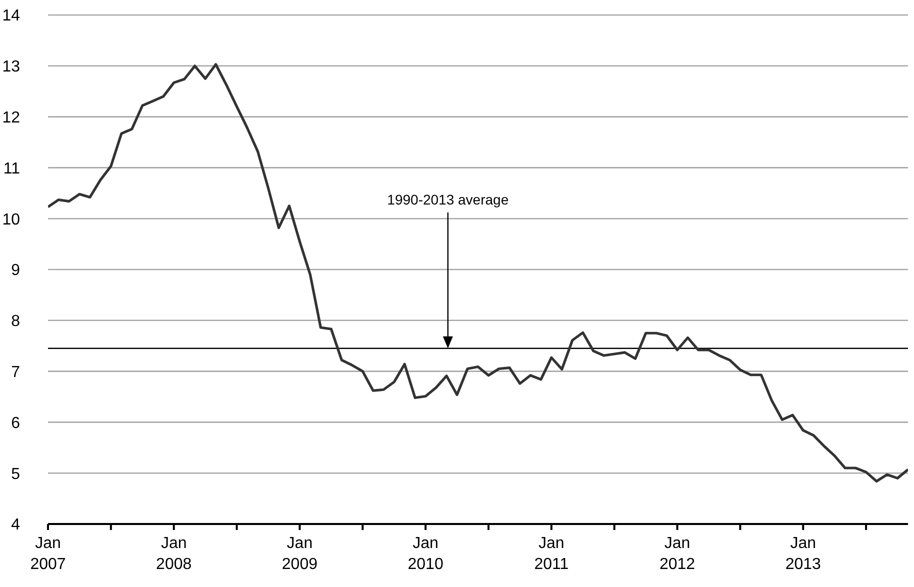 This screenshot has width=914, height=587. Describe the element at coordinates (448, 199) in the screenshot. I see `ref-line-label: 1990-2013 average` at that location.